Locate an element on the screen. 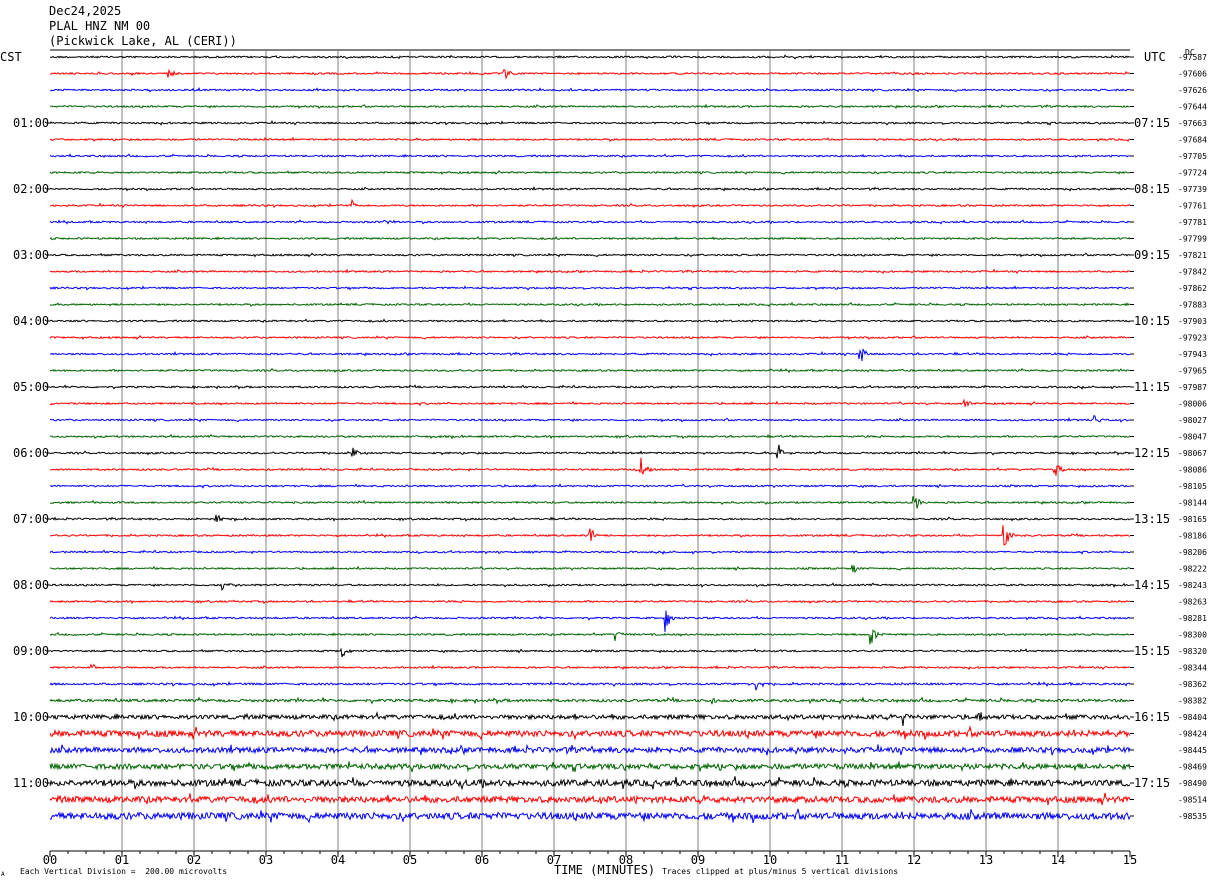 Image resolution: width=1210 pixels, height=886 pixels. x-tick-label: 10 is located at coordinates (770, 860).